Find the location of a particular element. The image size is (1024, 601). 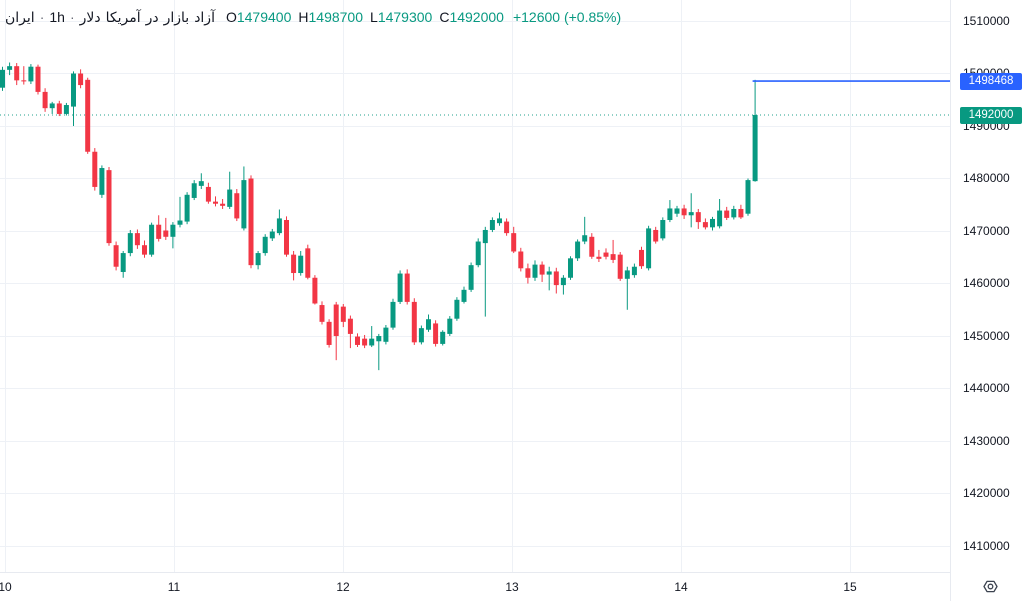

axis-settings-corner is located at coordinates (987, 586).